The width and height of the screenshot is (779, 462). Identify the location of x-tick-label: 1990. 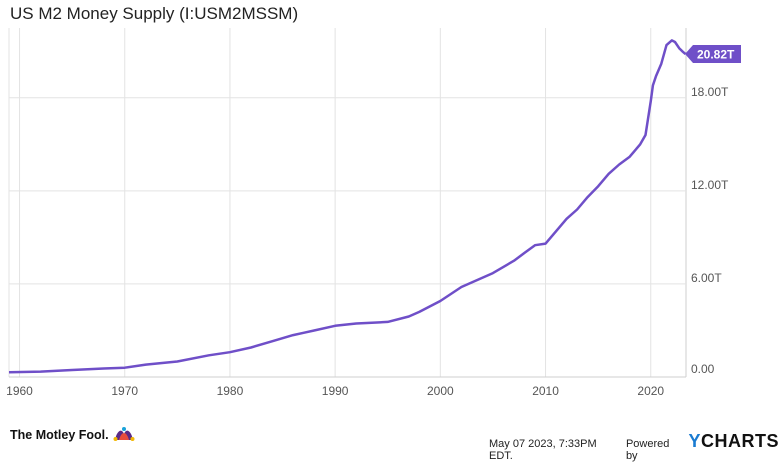
(335, 391).